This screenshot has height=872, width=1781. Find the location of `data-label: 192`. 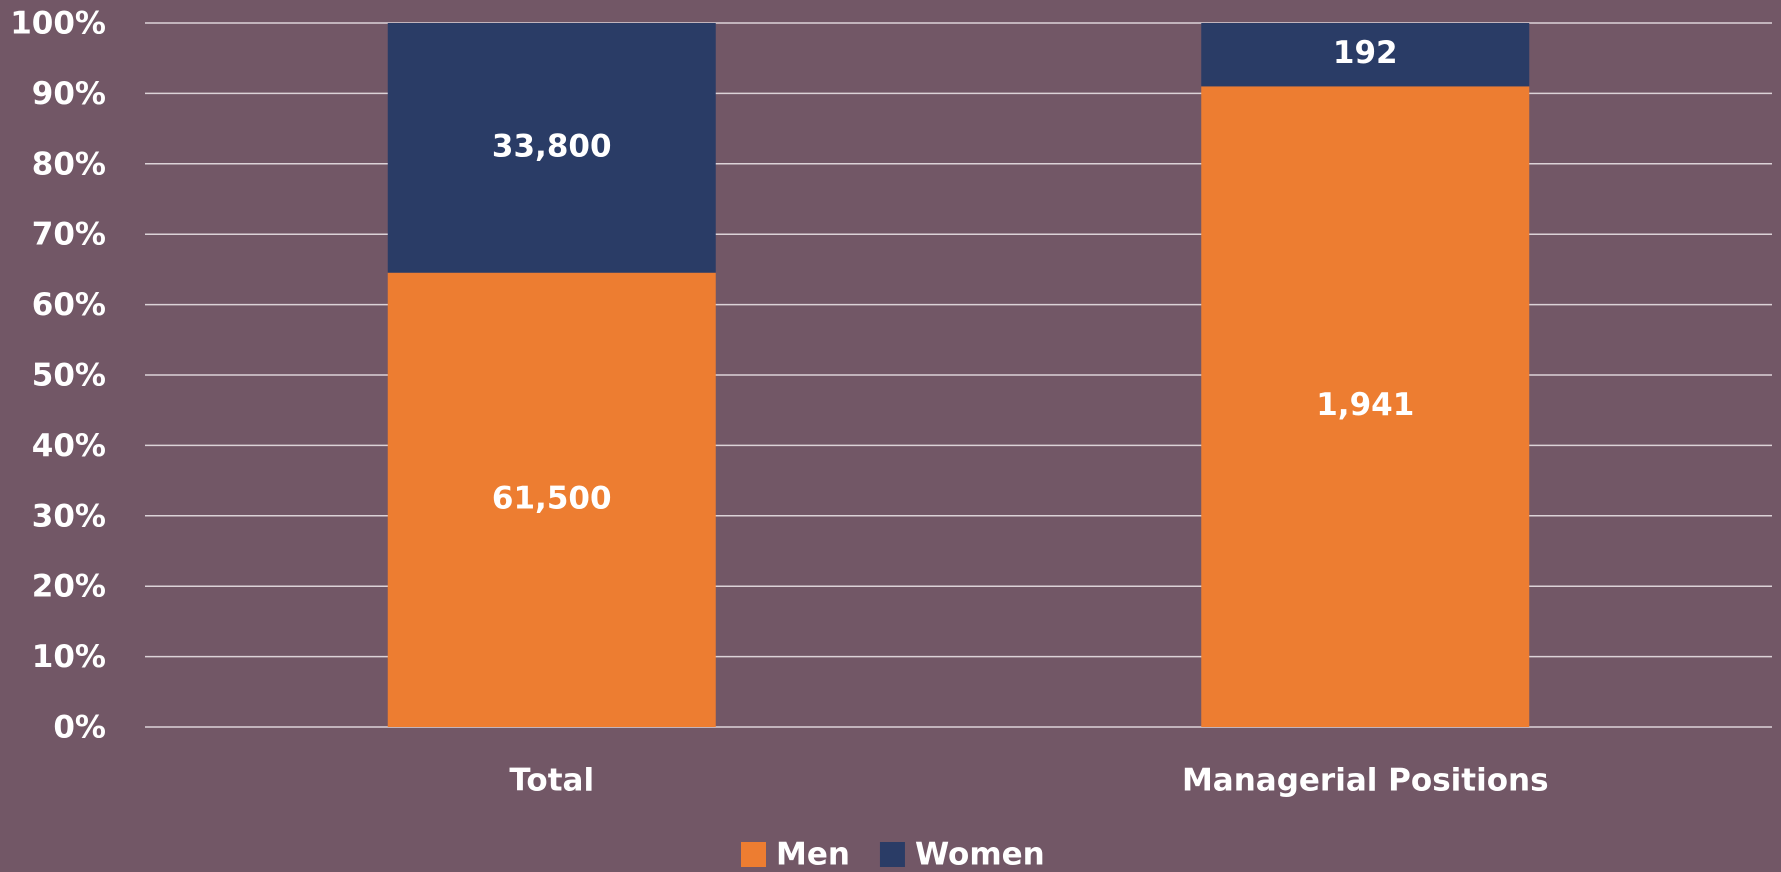

data-label: 192 is located at coordinates (1365, 53).